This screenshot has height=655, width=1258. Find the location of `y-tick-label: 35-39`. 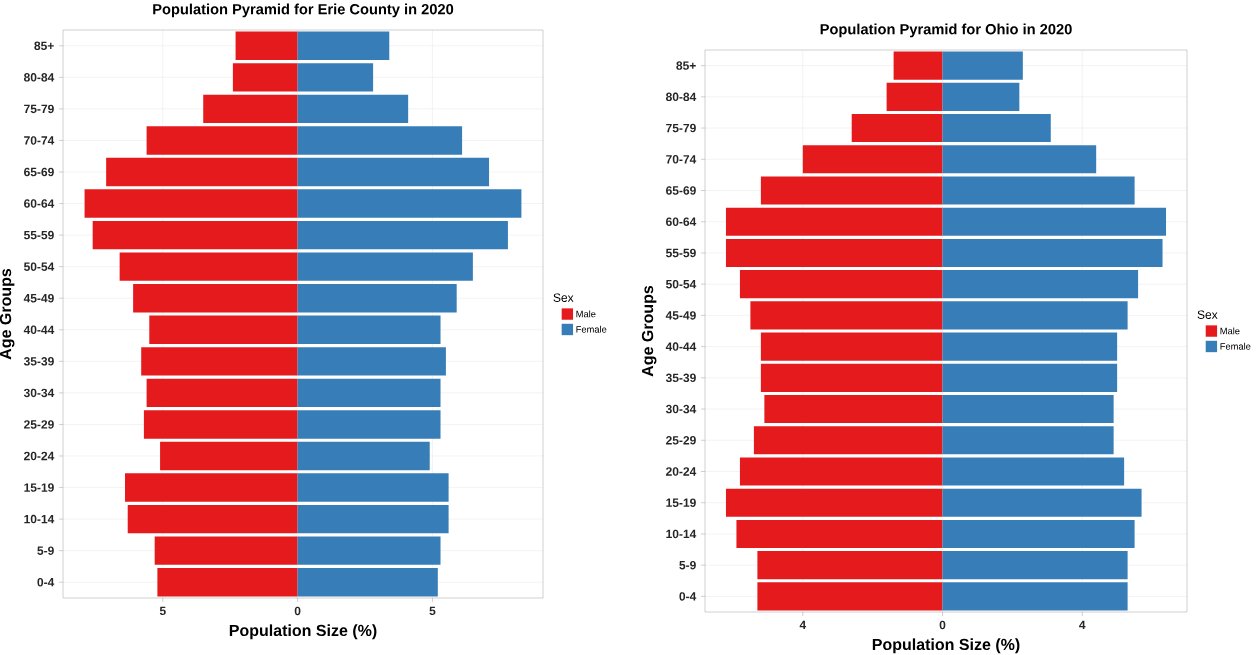

y-tick-label: 35-39 is located at coordinates (680, 378).